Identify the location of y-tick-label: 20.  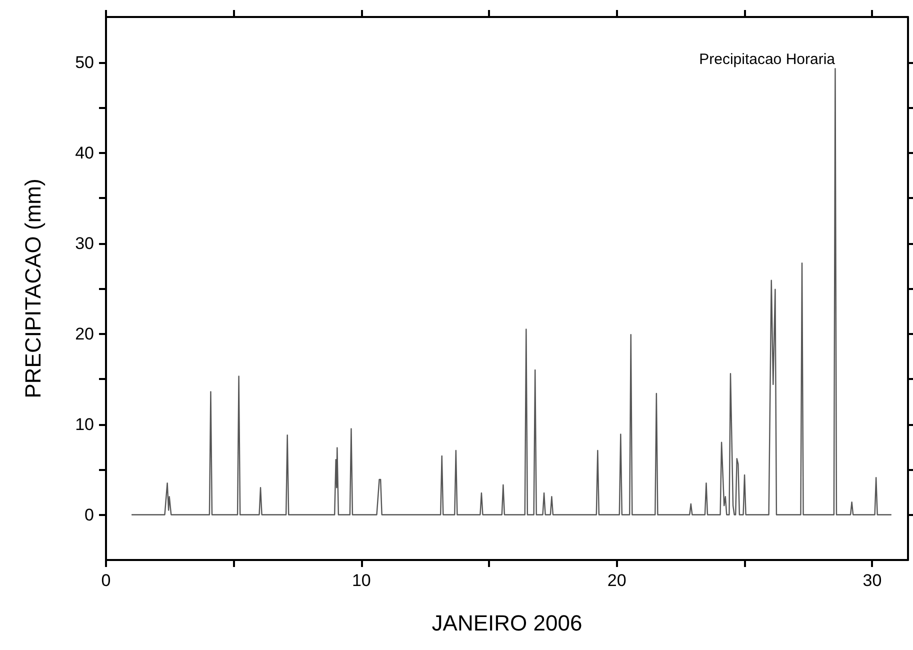
(84, 334).